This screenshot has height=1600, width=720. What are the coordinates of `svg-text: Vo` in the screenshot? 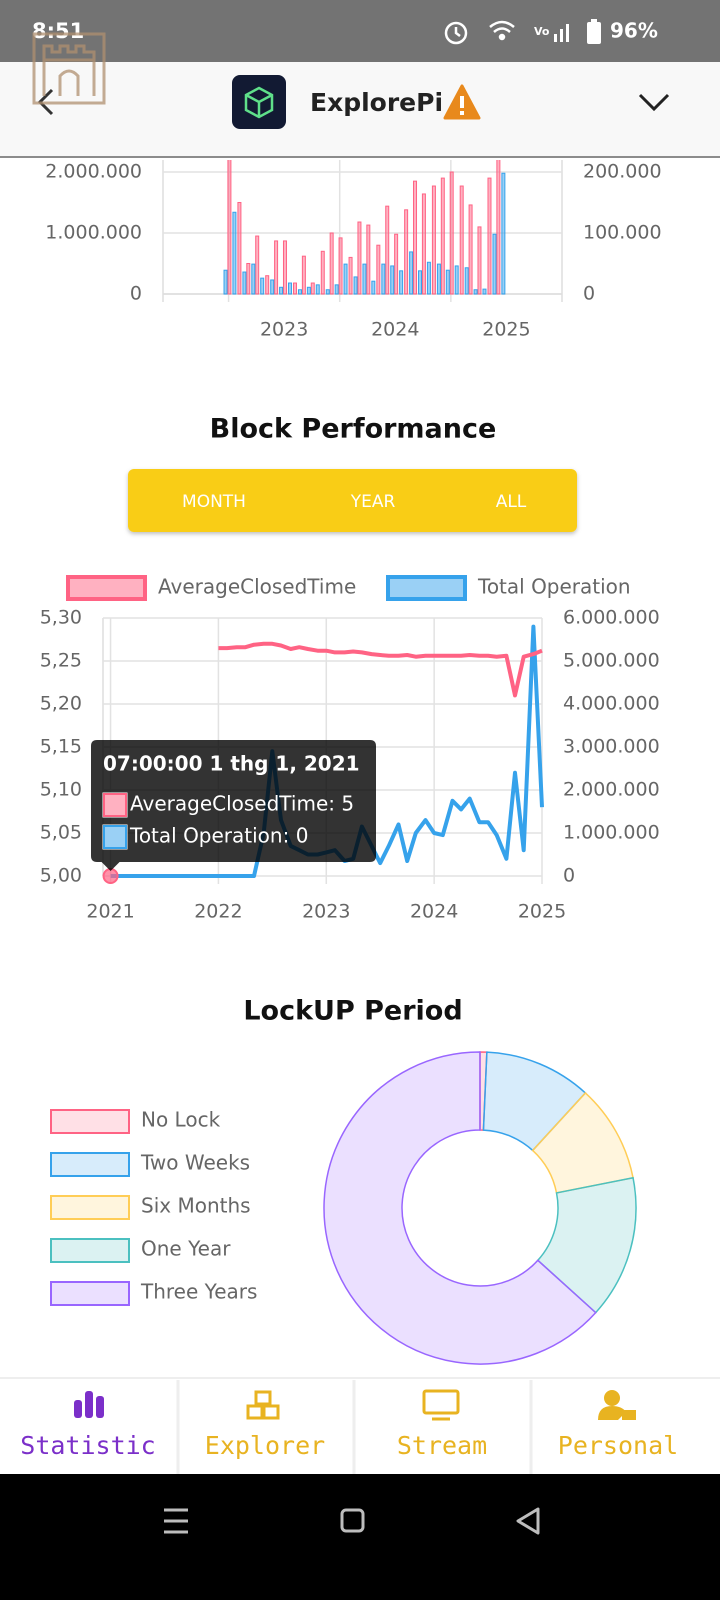 It's located at (542, 31).